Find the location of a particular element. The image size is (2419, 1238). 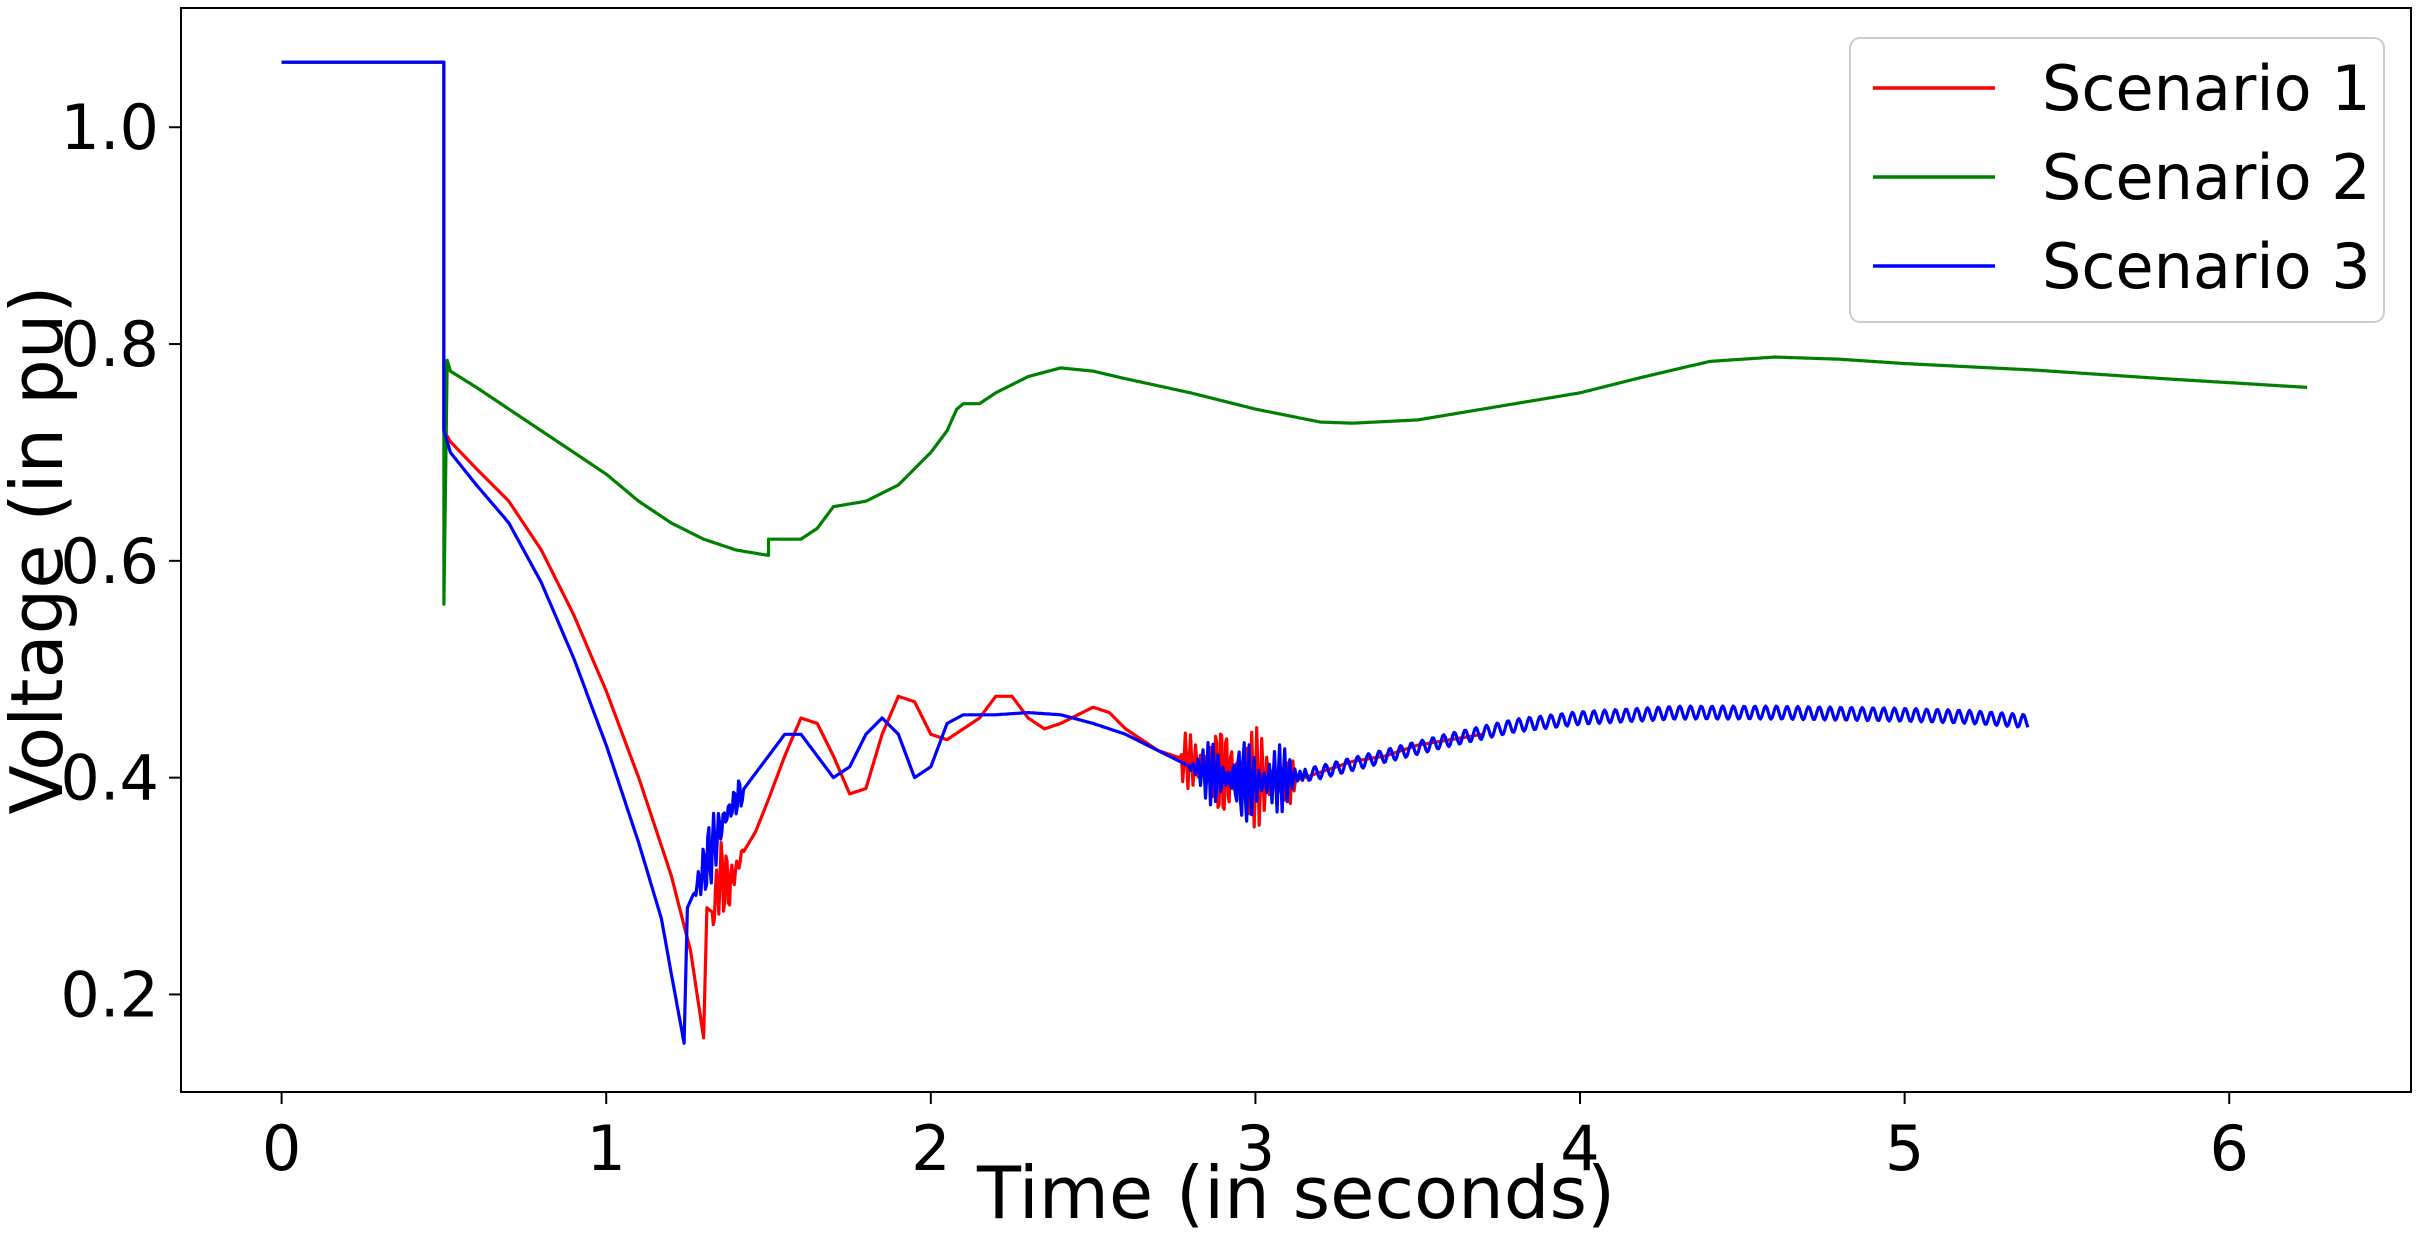

x-tick-label: 4 is located at coordinates (1579, 1148).